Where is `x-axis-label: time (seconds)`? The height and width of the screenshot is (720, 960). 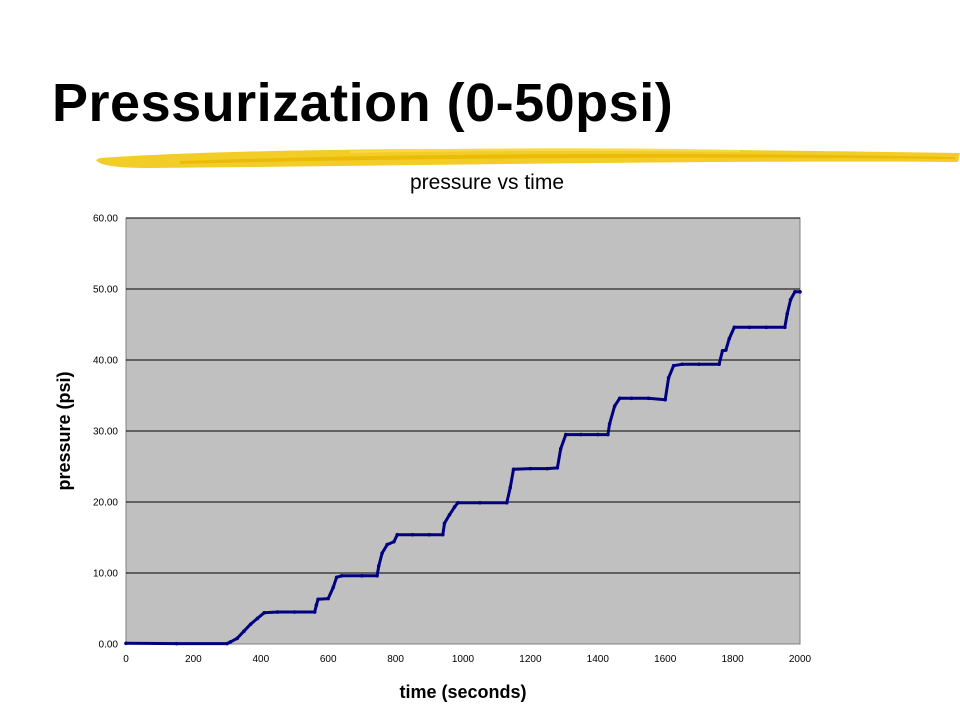 x-axis-label: time (seconds) is located at coordinates (462, 692).